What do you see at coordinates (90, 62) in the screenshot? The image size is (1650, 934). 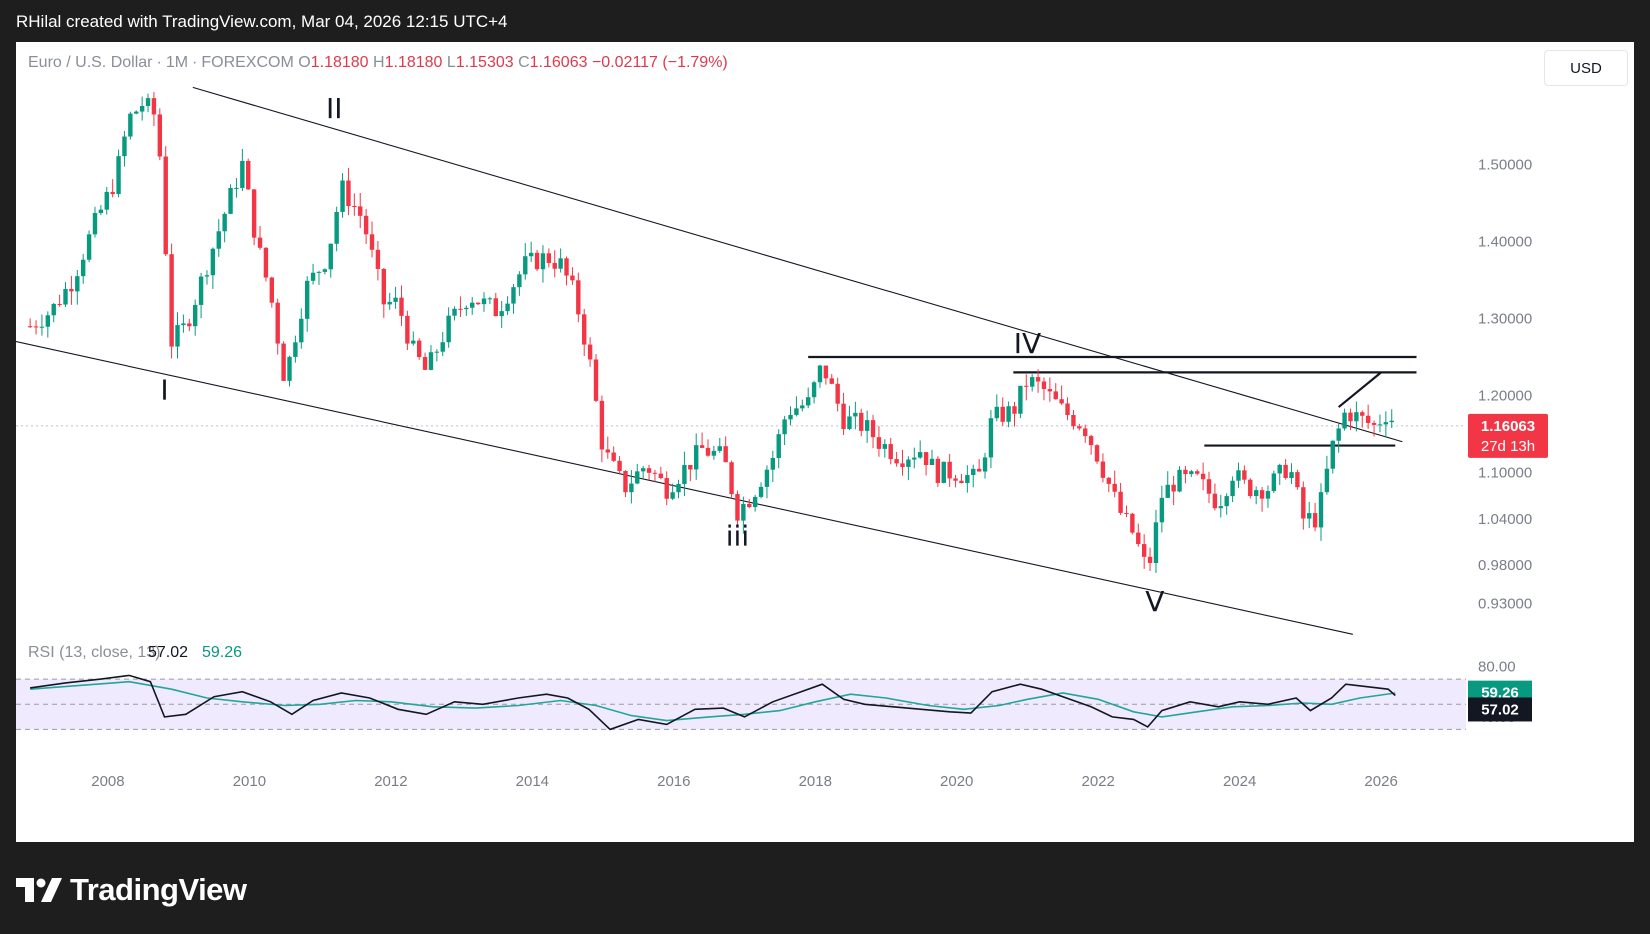 I see `symbol-name: Euro / U.S. Dollar` at bounding box center [90, 62].